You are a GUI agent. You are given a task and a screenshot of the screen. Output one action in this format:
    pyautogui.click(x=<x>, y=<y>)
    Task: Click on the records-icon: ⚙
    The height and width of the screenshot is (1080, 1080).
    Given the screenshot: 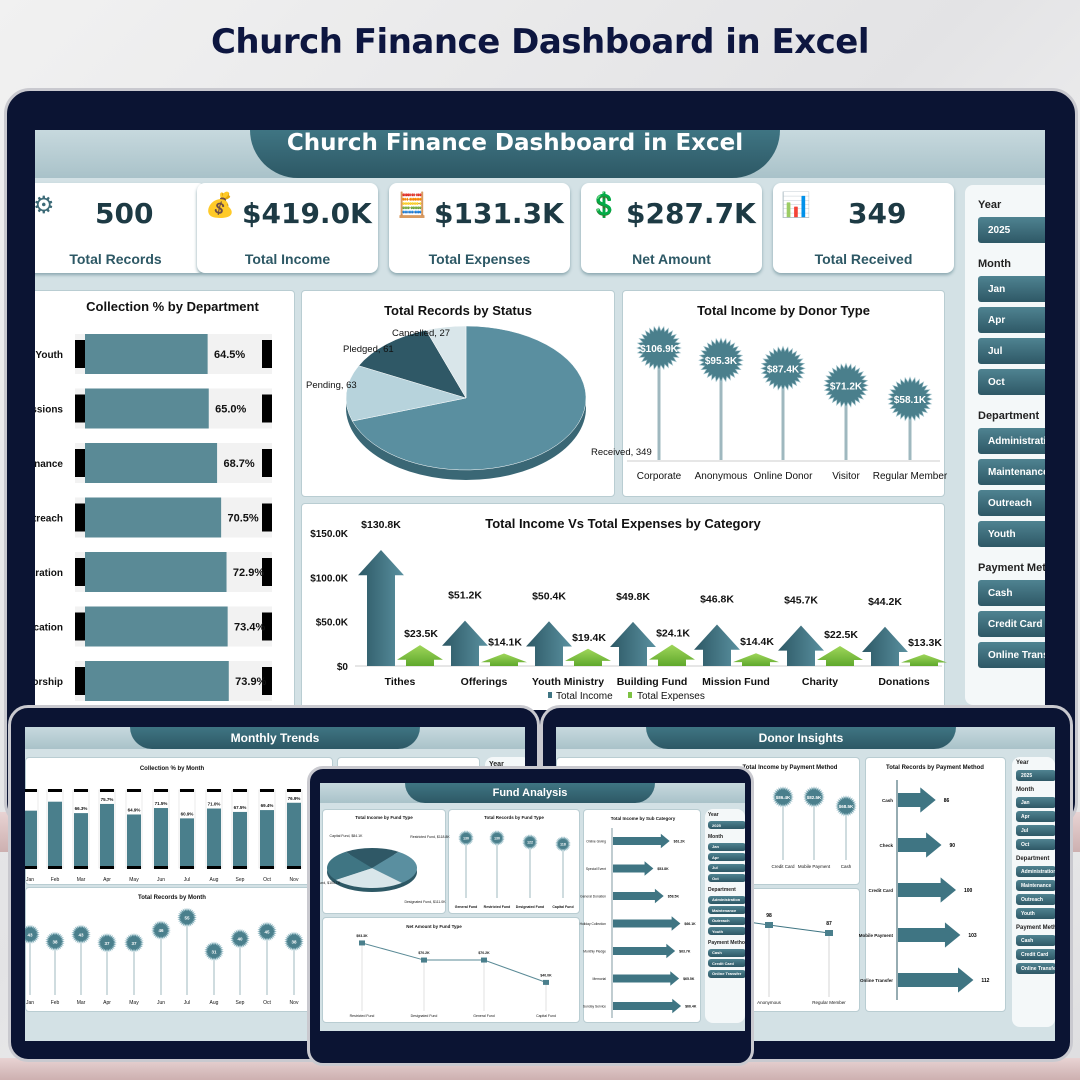 What is the action you would take?
    pyautogui.click(x=45, y=205)
    